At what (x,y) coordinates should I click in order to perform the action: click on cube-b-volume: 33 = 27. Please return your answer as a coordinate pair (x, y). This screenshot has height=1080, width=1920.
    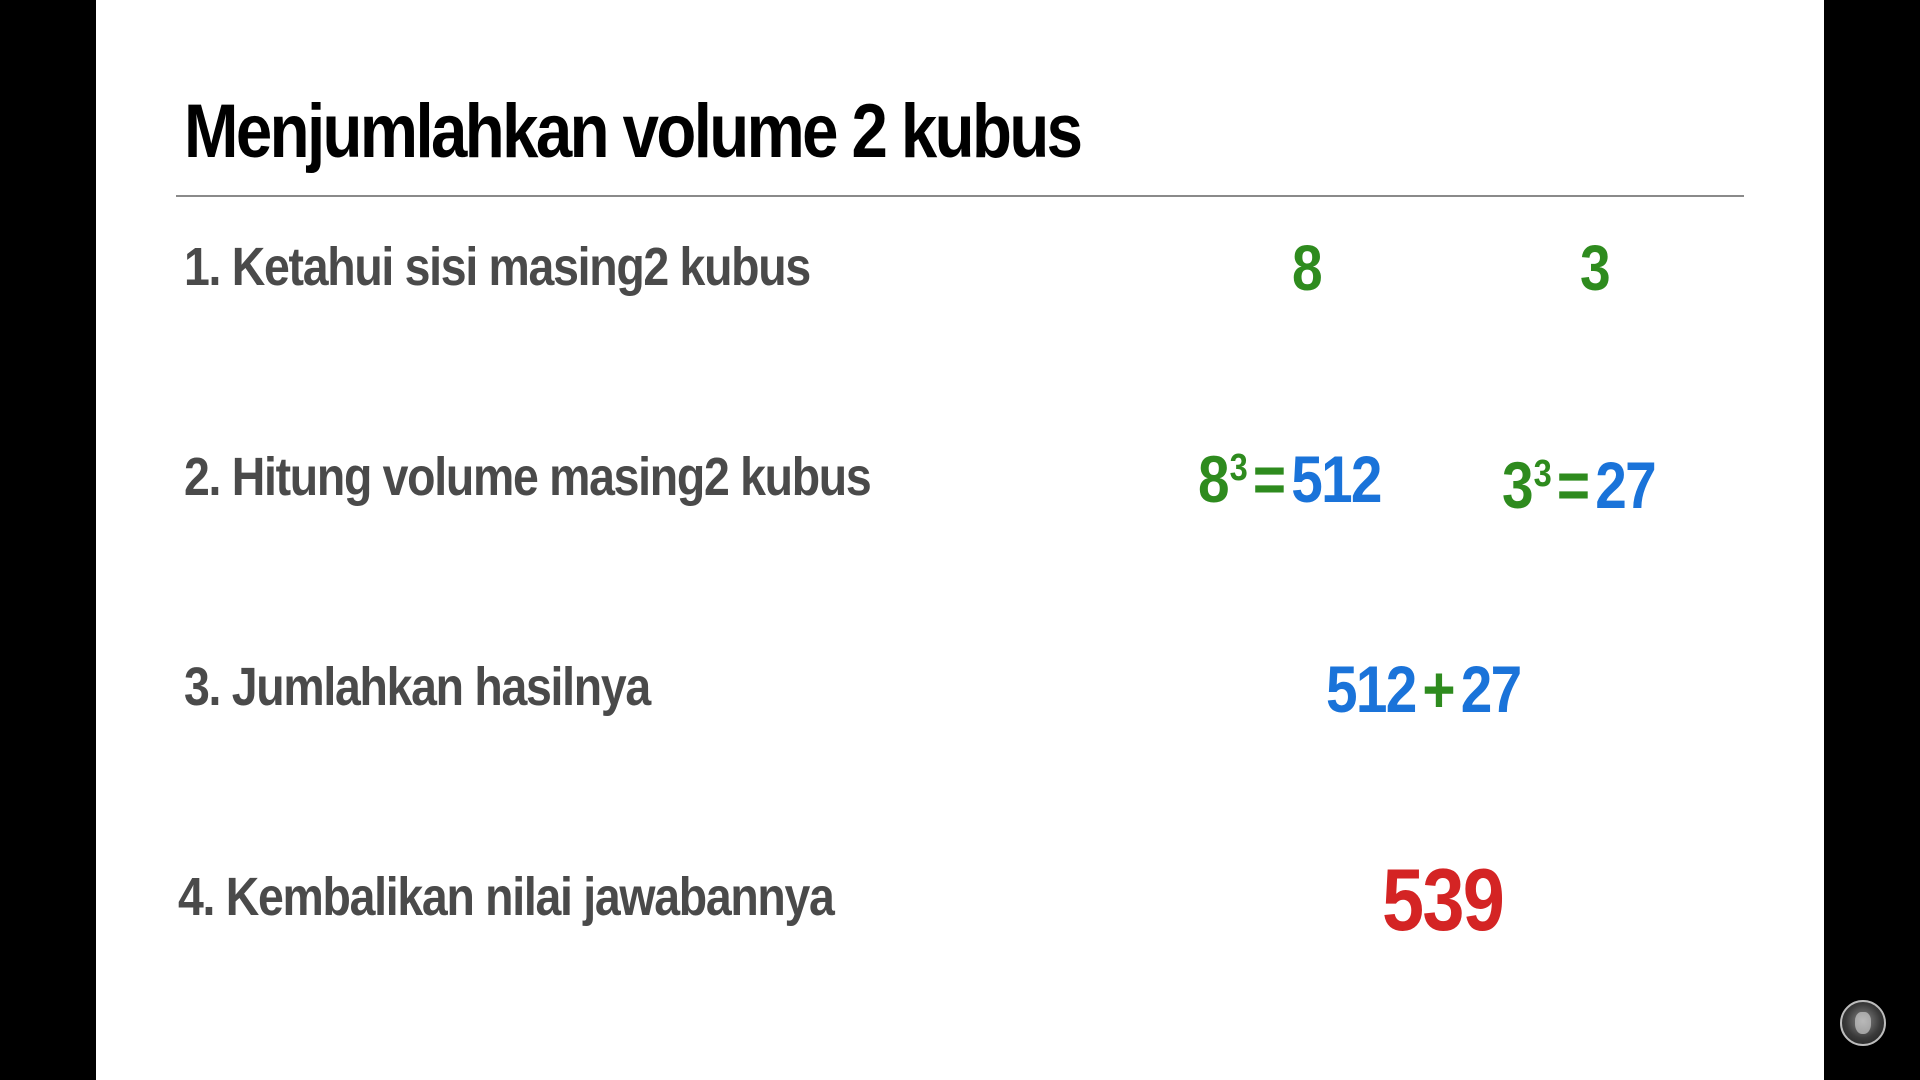
    Looking at the image, I should click on (1579, 485).